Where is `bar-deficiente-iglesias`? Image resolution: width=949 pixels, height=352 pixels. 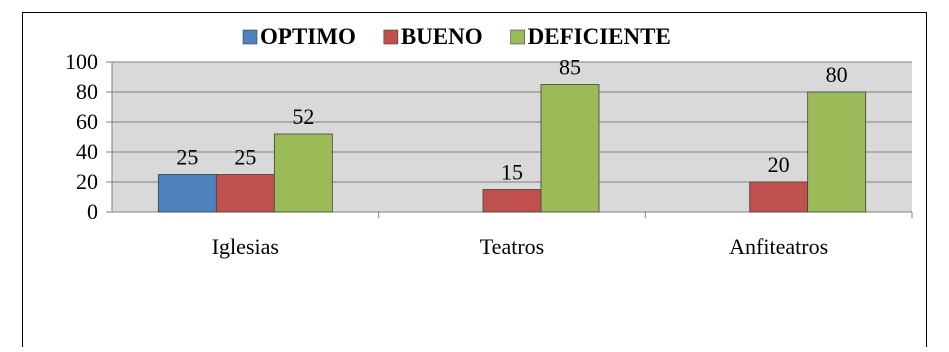
bar-deficiente-iglesias is located at coordinates (303, 173).